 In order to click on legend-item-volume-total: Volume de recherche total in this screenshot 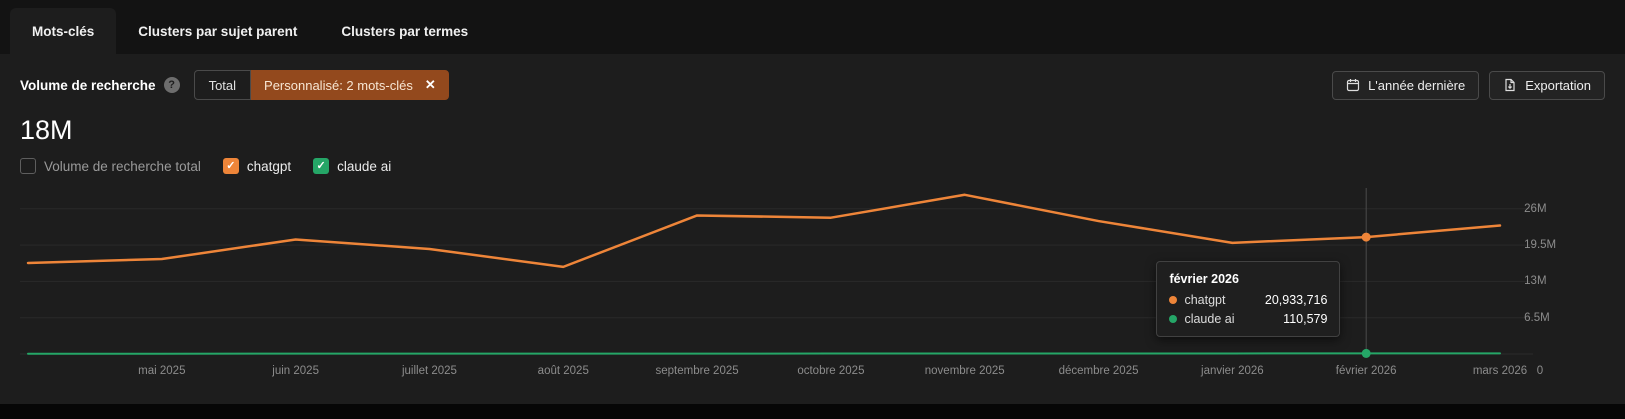, I will do `click(110, 166)`.